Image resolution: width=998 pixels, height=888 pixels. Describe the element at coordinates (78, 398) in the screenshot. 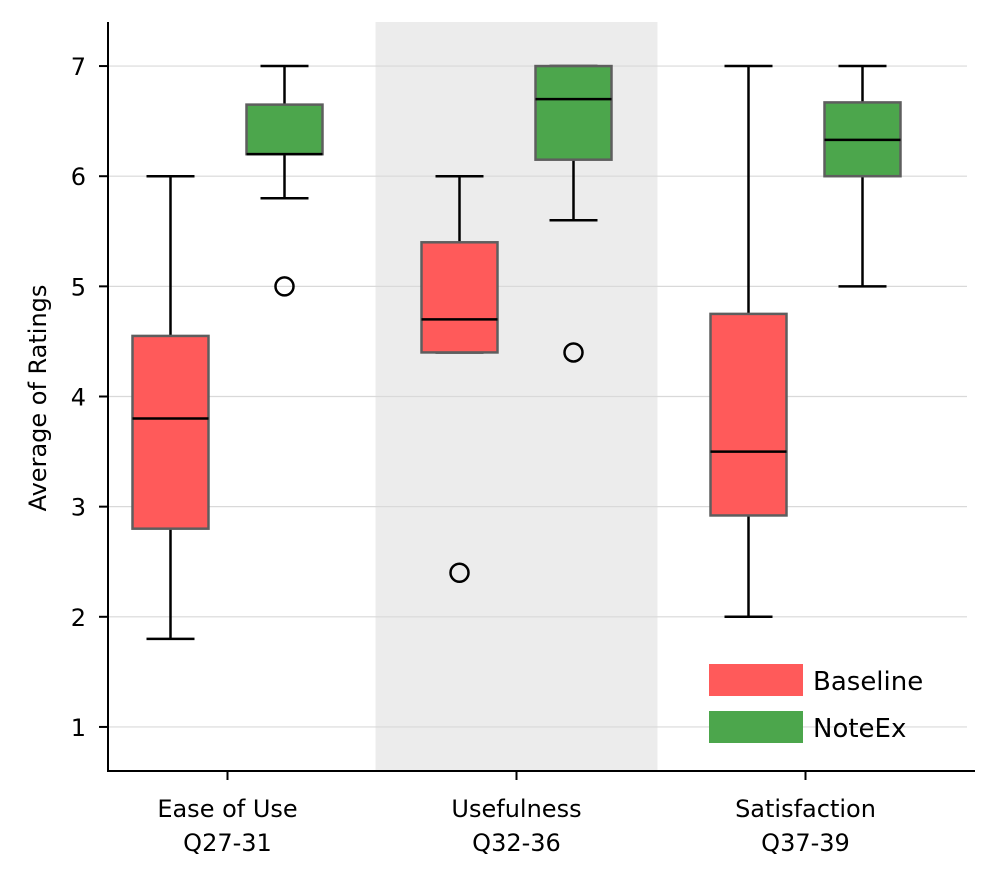

I see `y-tick-label-4: 4` at that location.